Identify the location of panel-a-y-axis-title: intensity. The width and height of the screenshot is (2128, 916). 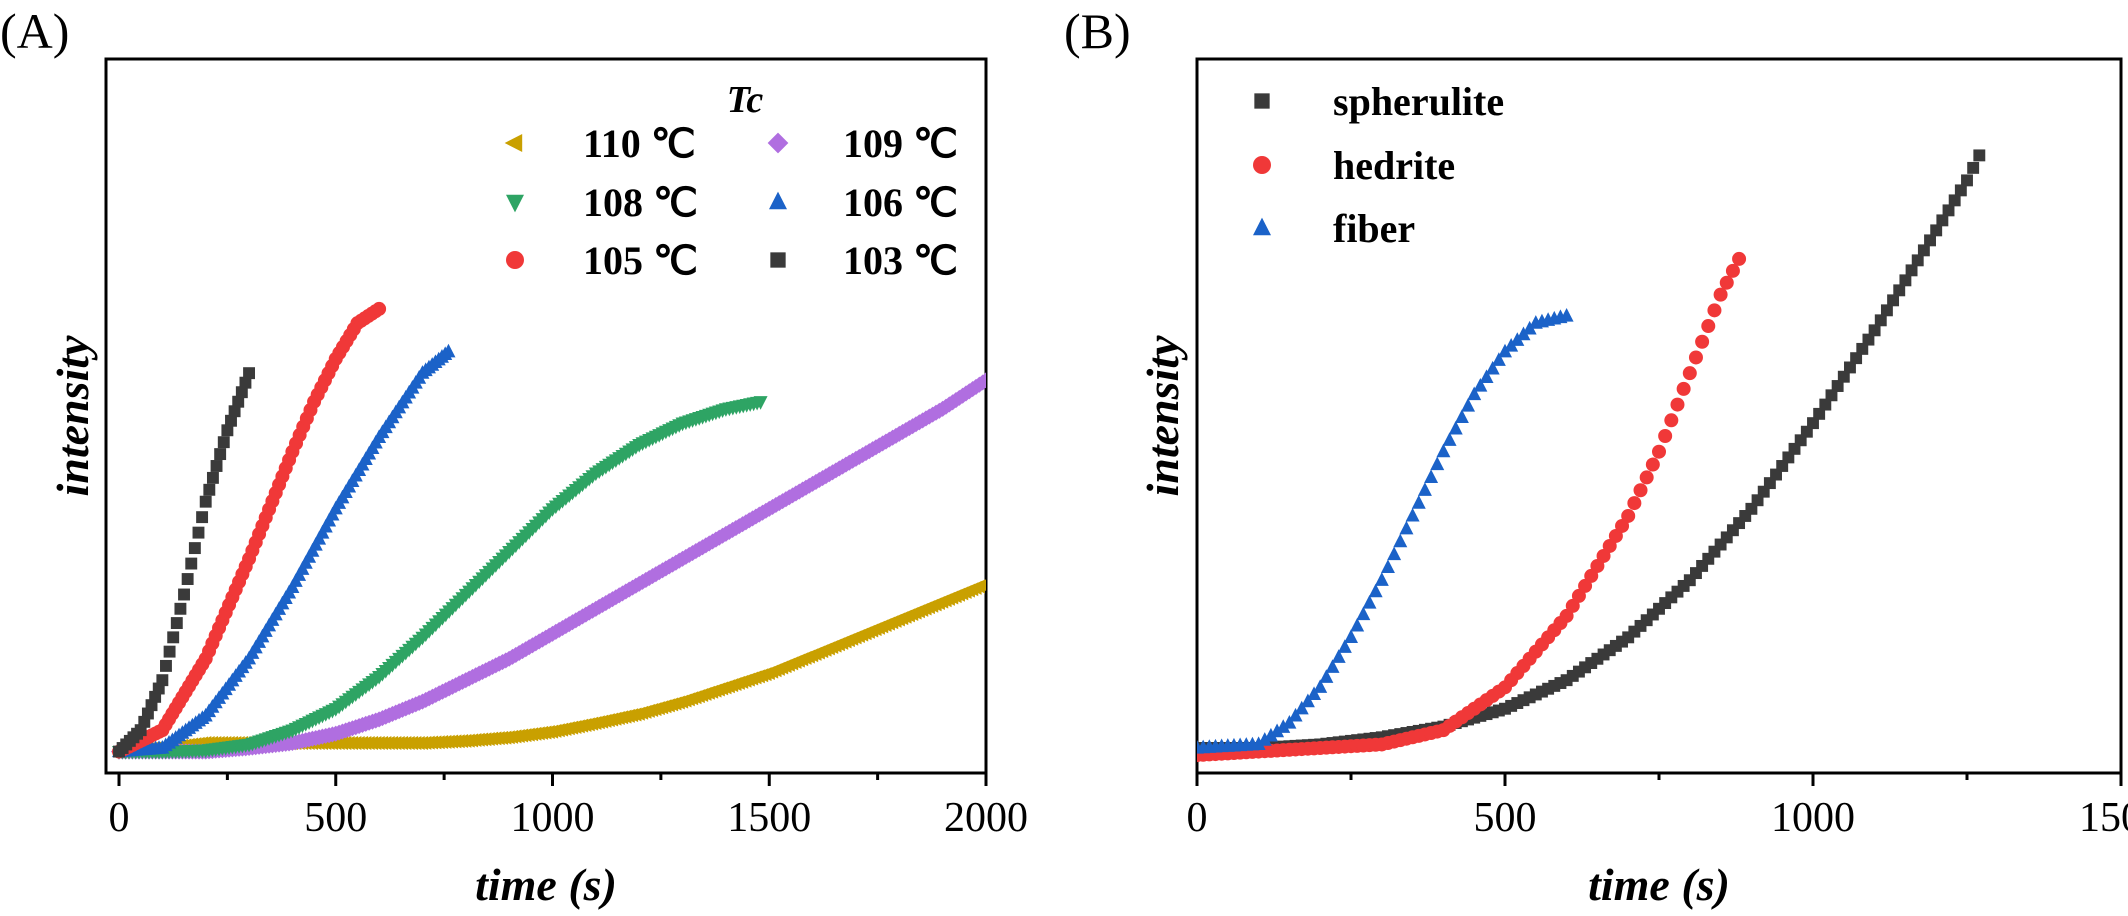
(72, 416).